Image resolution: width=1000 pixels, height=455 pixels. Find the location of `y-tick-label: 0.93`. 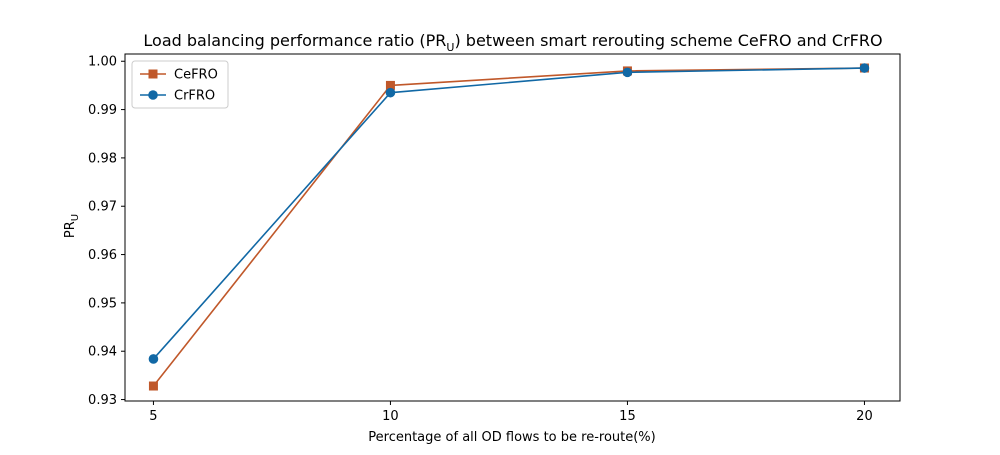

y-tick-label: 0.93 is located at coordinates (102, 400).